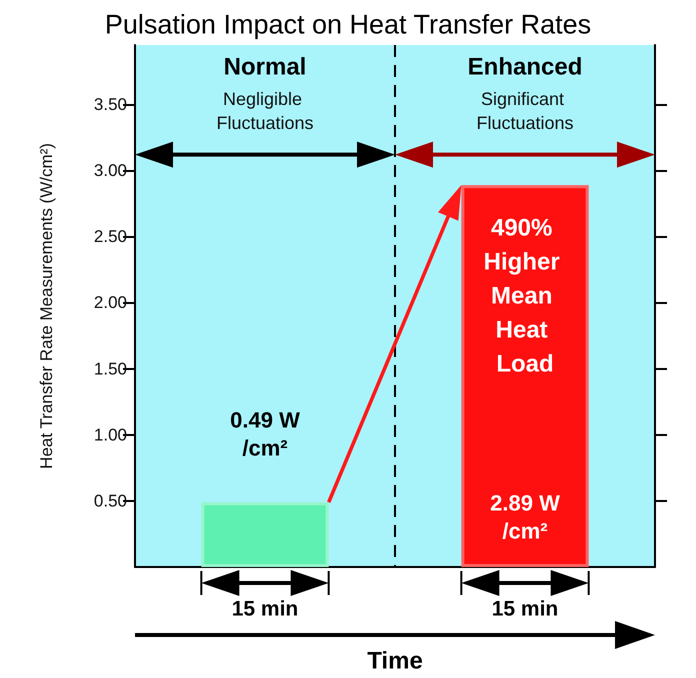 The width and height of the screenshot is (696, 678). What do you see at coordinates (525, 67) in the screenshot?
I see `x-tick-label: Enhanced` at bounding box center [525, 67].